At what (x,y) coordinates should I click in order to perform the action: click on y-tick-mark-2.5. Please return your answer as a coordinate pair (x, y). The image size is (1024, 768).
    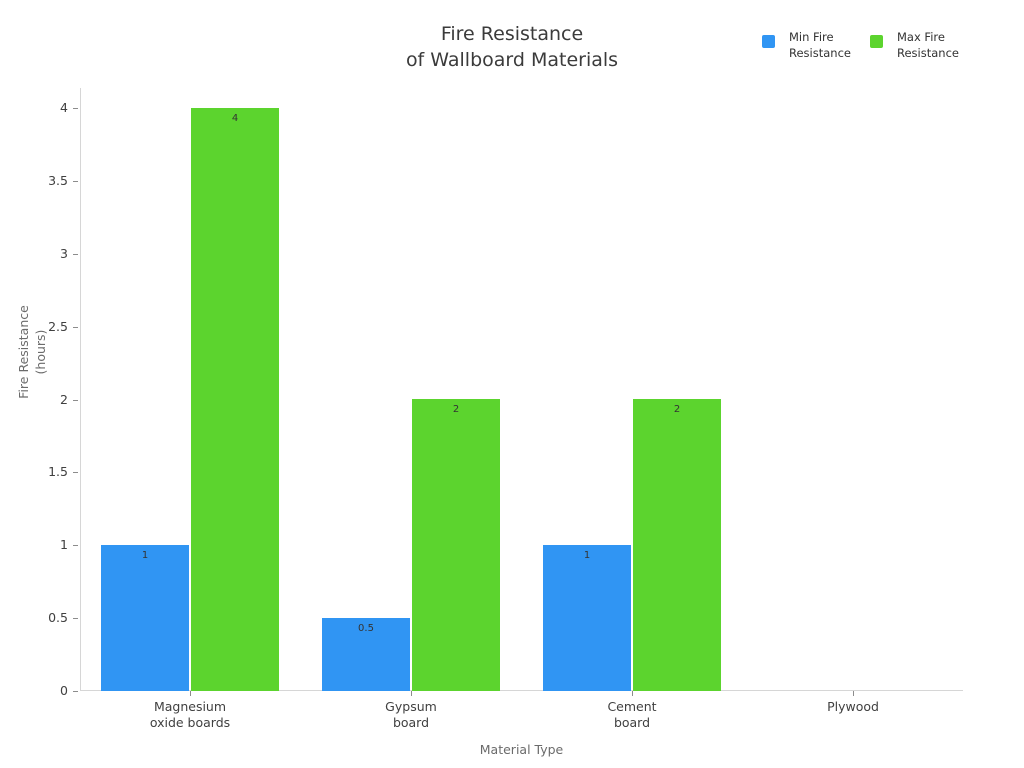
    Looking at the image, I should click on (75, 327).